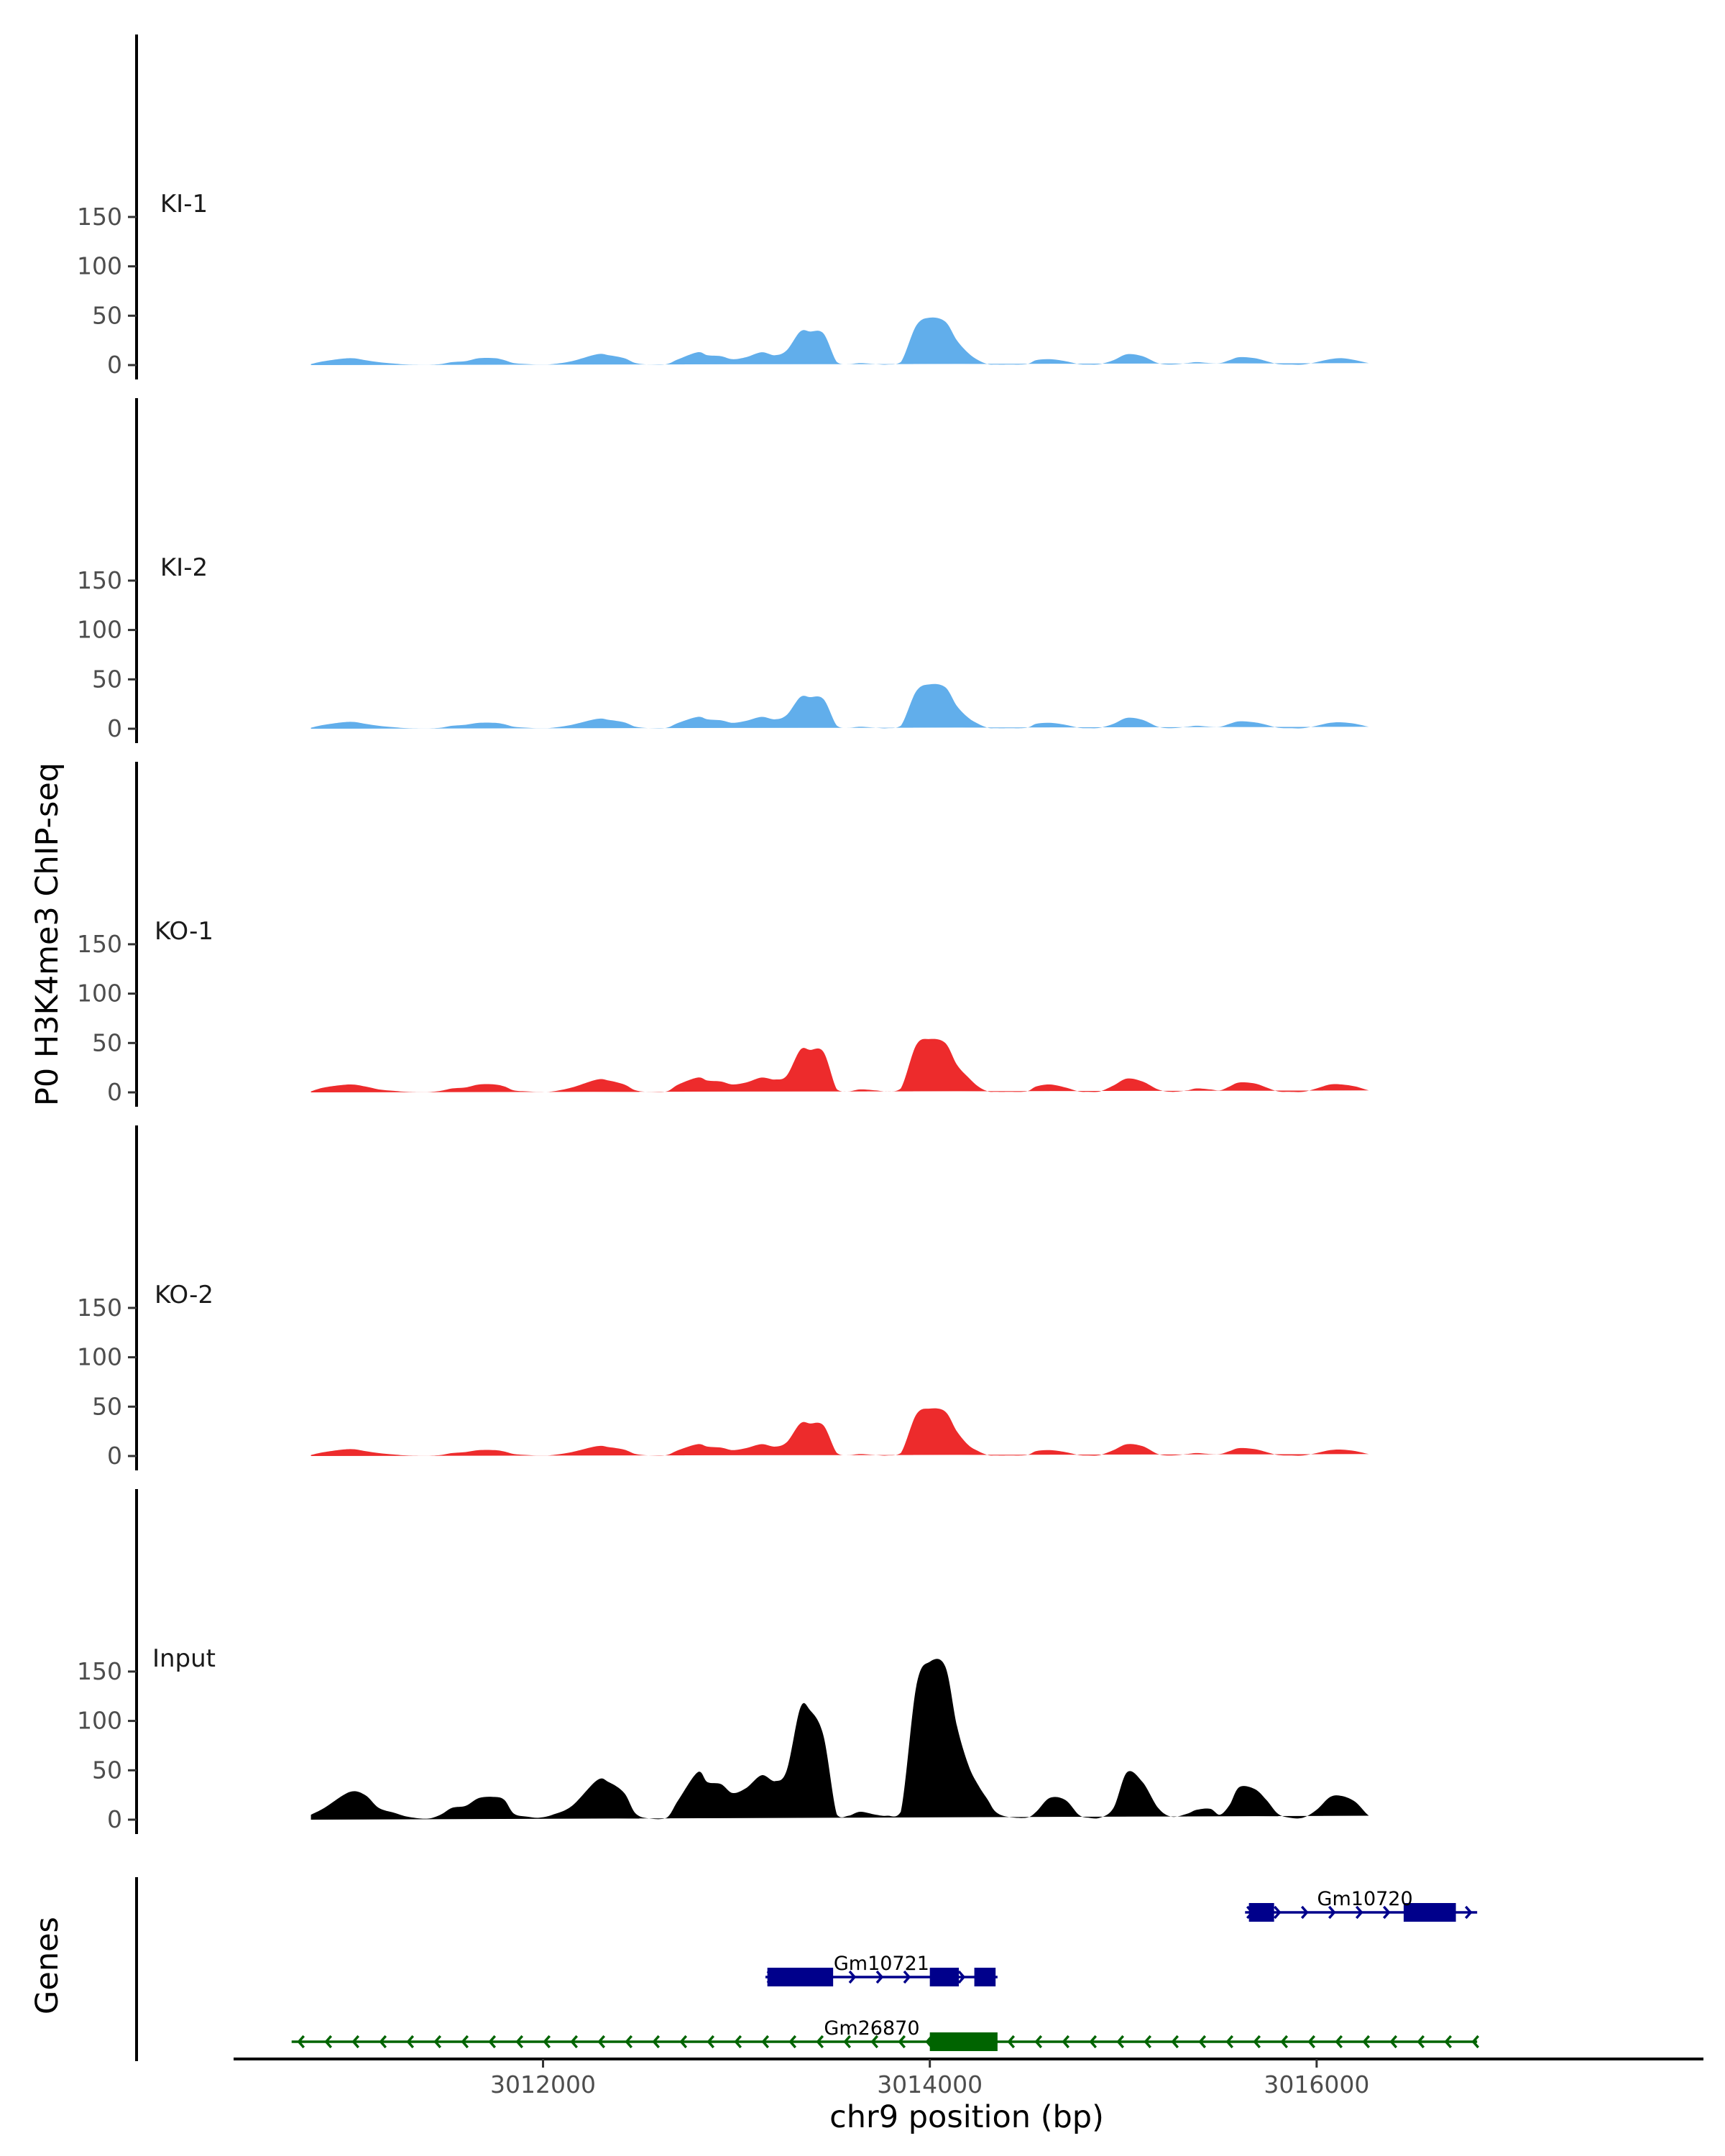 This screenshot has height=2156, width=1725. What do you see at coordinates (871, 2029) in the screenshot?
I see `gene-label: Gm26870` at bounding box center [871, 2029].